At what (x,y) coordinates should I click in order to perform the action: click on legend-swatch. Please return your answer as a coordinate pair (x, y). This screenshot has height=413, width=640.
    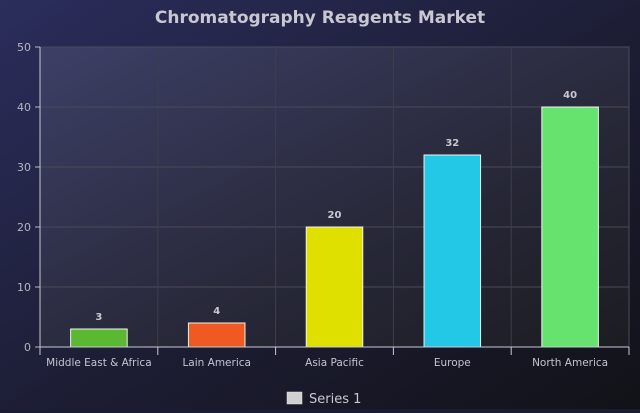
    Looking at the image, I should click on (294, 398).